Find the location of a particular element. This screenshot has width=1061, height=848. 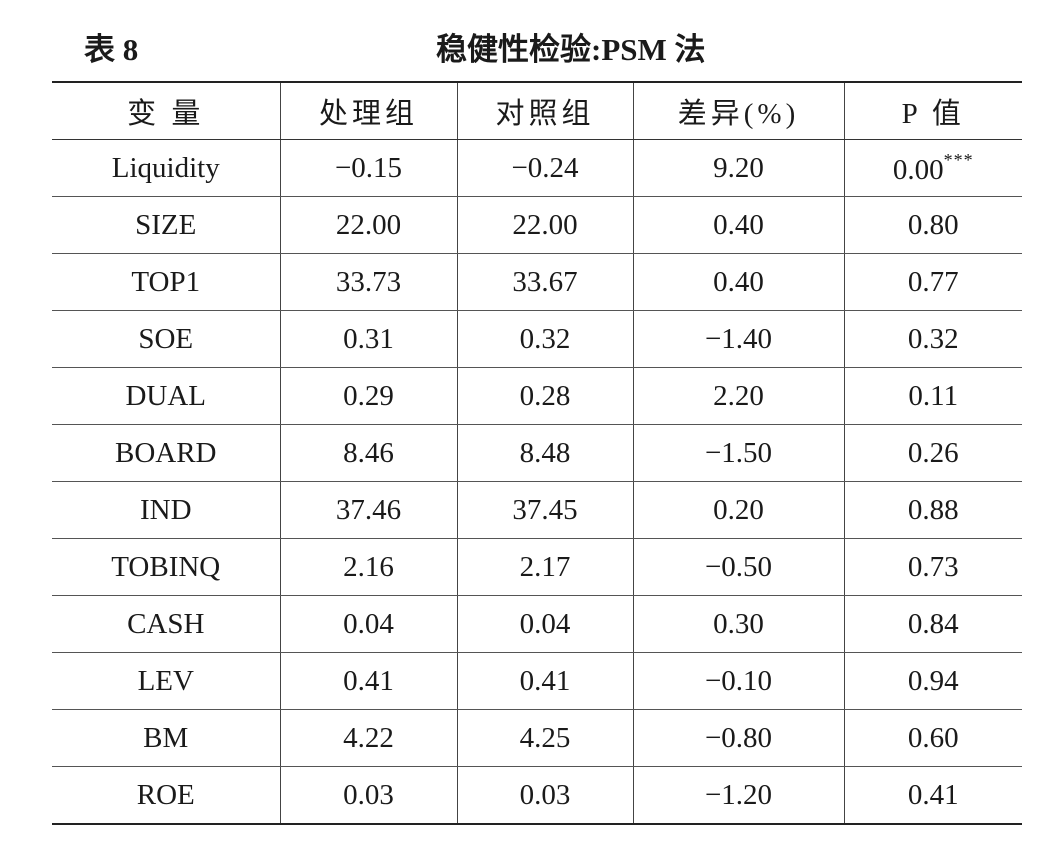

cell-treated-text: 0.29 is located at coordinates (368, 395).